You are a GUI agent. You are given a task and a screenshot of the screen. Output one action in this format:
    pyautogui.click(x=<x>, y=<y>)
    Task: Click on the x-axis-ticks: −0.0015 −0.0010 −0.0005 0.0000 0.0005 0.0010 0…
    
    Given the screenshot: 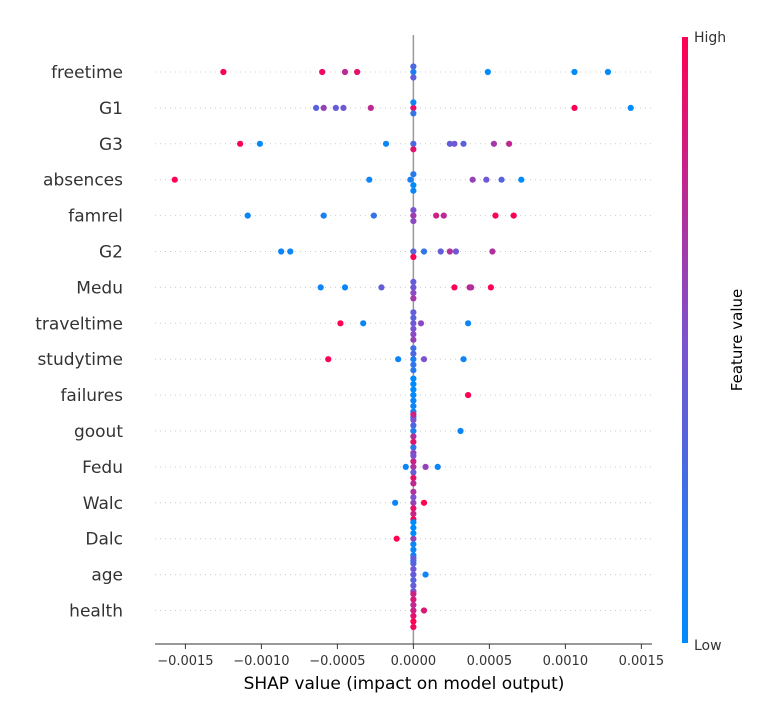 What is the action you would take?
    pyautogui.click(x=410, y=656)
    